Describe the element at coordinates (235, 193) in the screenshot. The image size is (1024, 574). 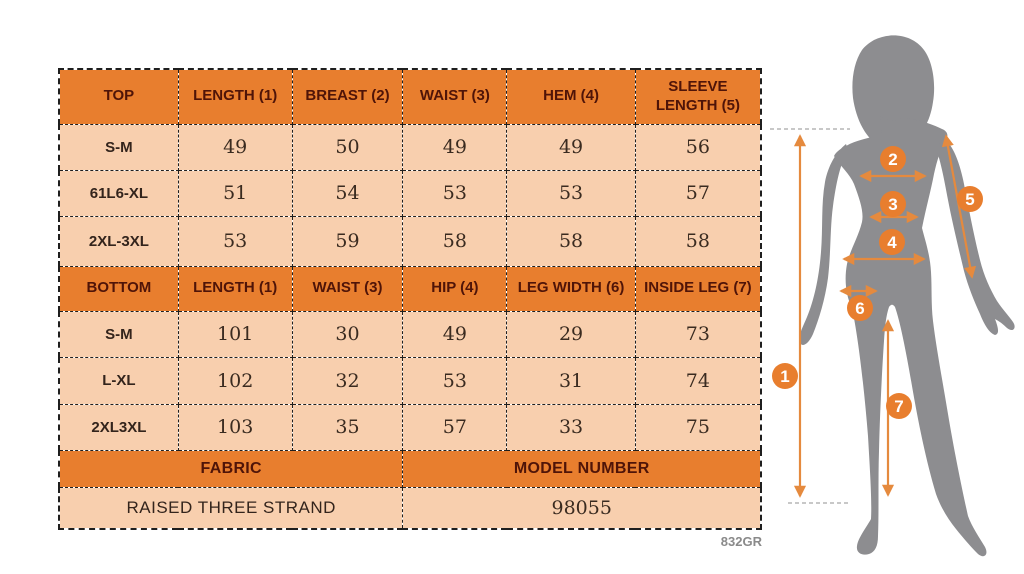
I see `value-cell: 51` at that location.